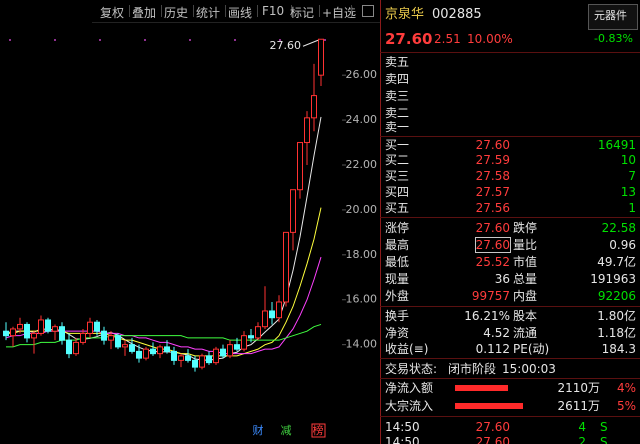 This screenshot has width=640, height=444. Describe the element at coordinates (616, 296) in the screenshot. I see `stat-value: 92206` at that location.